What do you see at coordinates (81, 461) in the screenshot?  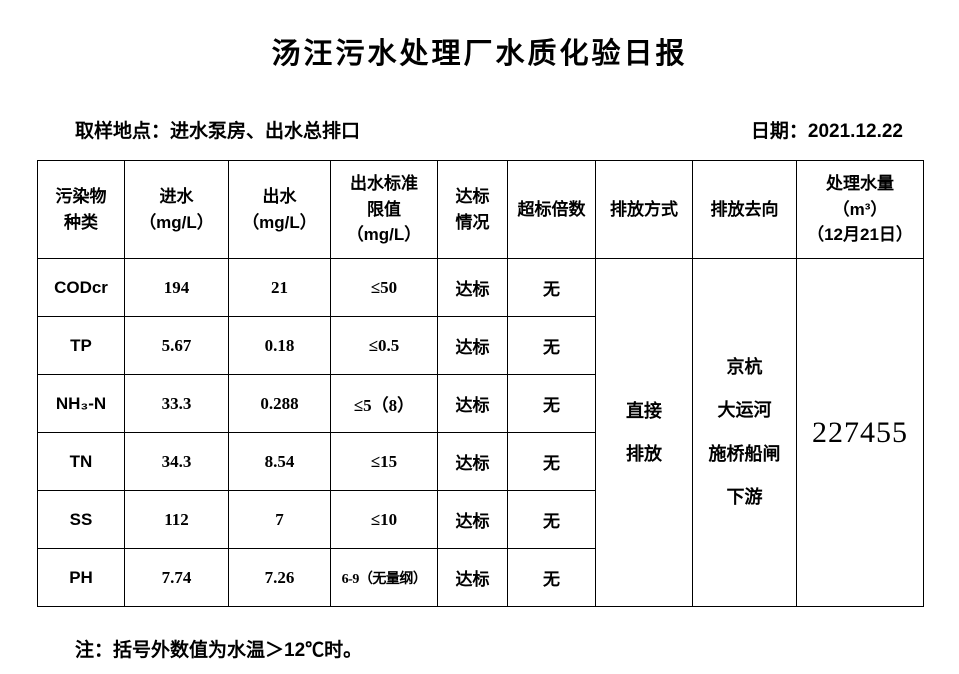 I see `pollutant-name: TN` at bounding box center [81, 461].